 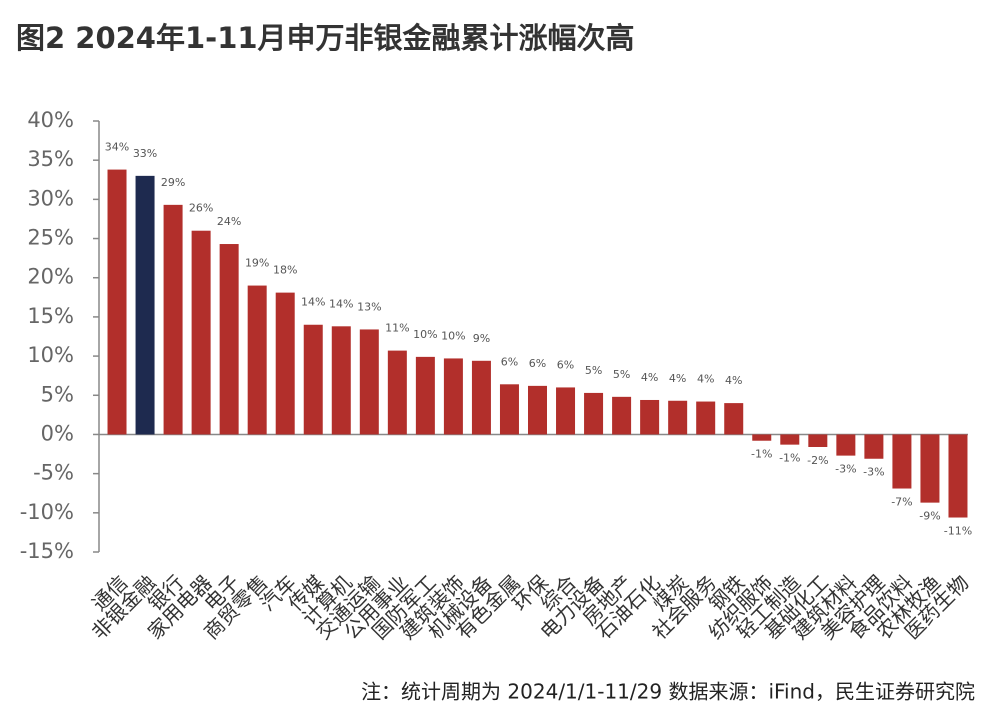 I want to click on y-tick-label: -5%, so click(x=53, y=473).